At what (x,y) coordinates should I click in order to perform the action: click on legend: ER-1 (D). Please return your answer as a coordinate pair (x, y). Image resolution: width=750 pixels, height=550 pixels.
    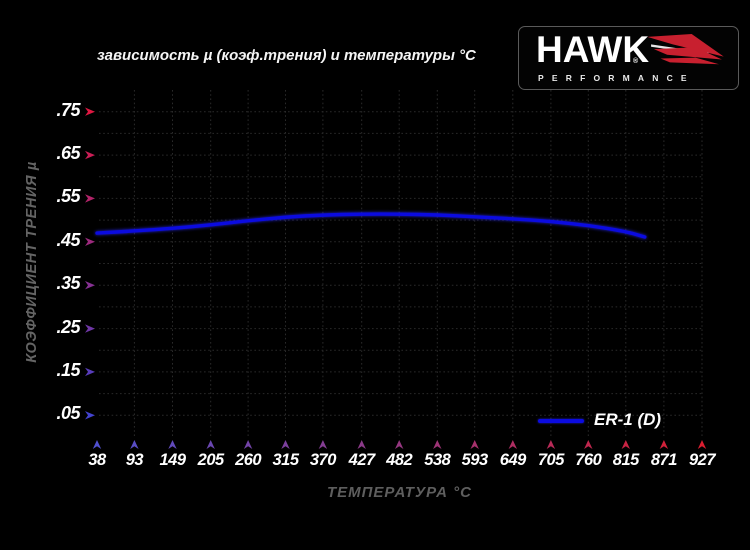
    Looking at the image, I should click on (599, 420).